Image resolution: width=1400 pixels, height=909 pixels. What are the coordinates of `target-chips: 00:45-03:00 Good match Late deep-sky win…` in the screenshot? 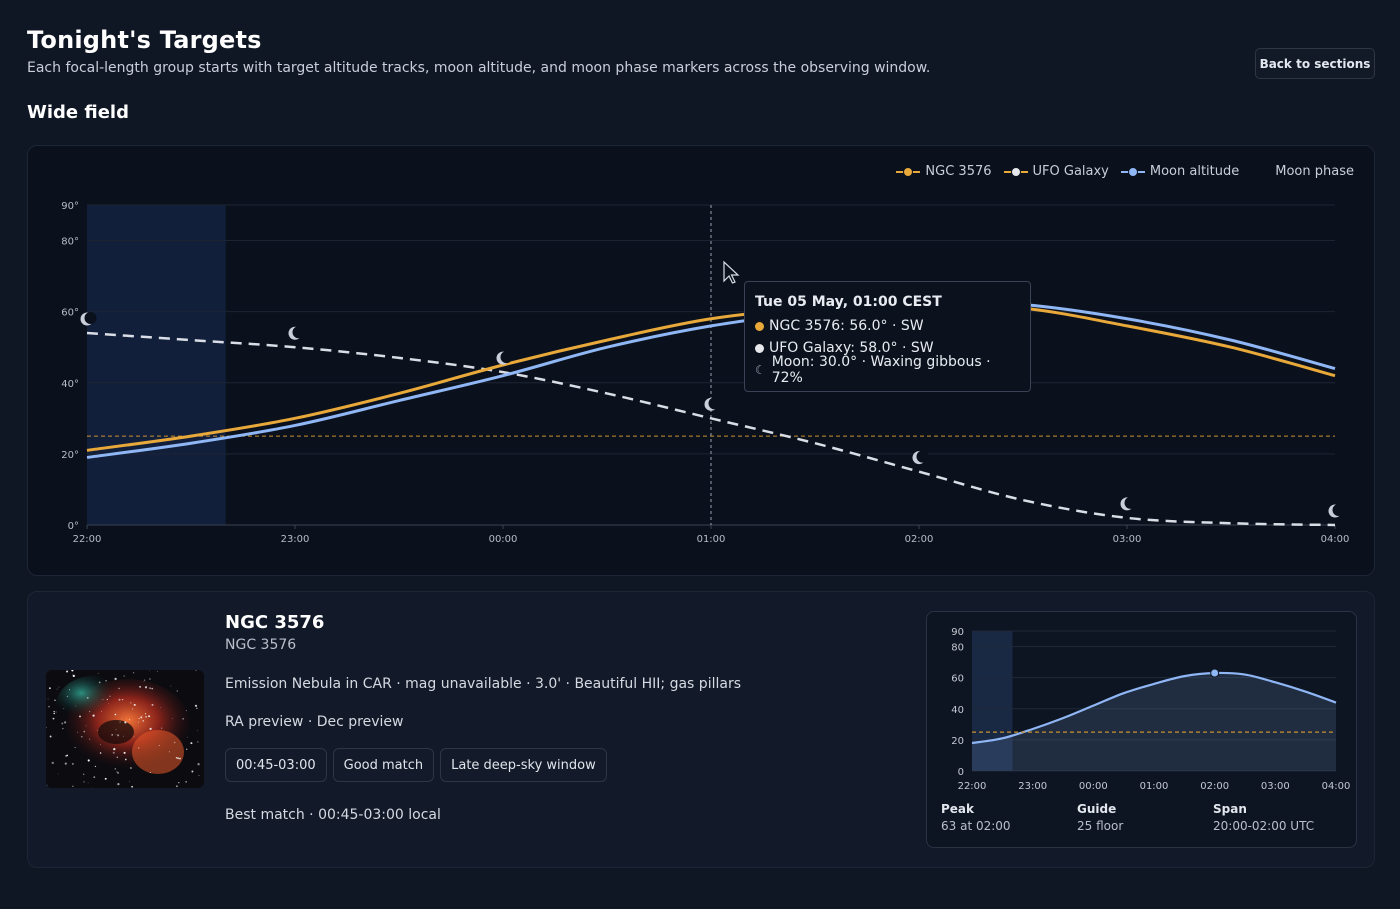 It's located at (416, 765).